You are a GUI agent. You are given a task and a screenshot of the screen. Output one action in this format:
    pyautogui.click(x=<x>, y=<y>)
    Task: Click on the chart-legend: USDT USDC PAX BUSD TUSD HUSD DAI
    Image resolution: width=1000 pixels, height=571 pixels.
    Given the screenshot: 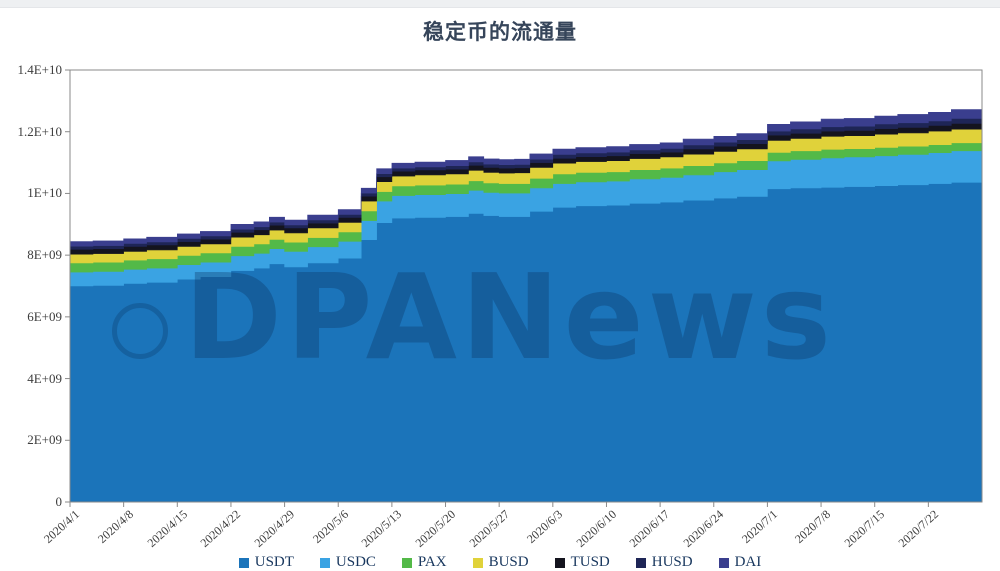 What is the action you would take?
    pyautogui.click(x=500, y=562)
    